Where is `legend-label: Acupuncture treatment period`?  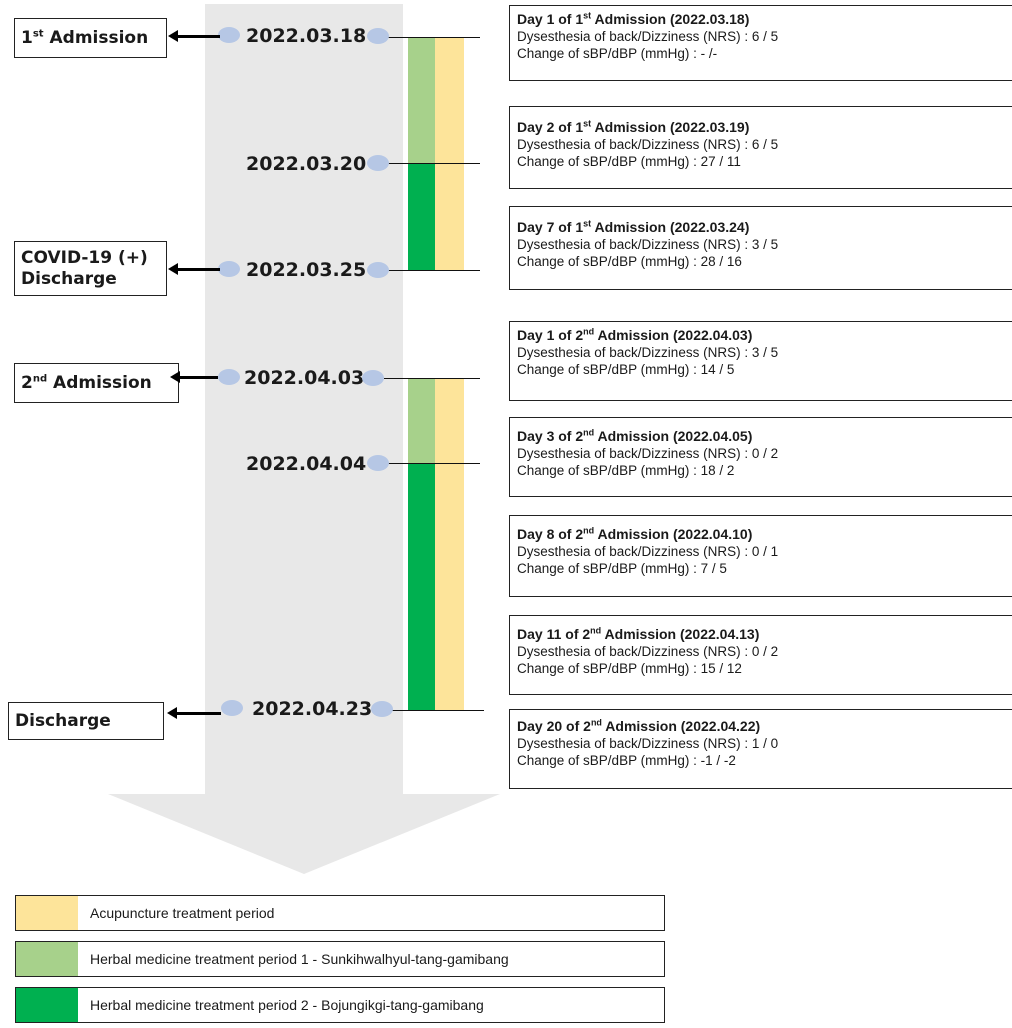
legend-label: Acupuncture treatment period is located at coordinates (182, 913).